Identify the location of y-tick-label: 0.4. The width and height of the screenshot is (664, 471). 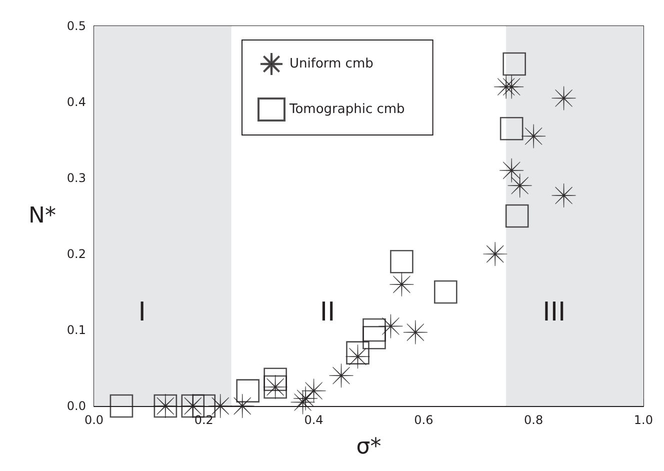
(76, 102).